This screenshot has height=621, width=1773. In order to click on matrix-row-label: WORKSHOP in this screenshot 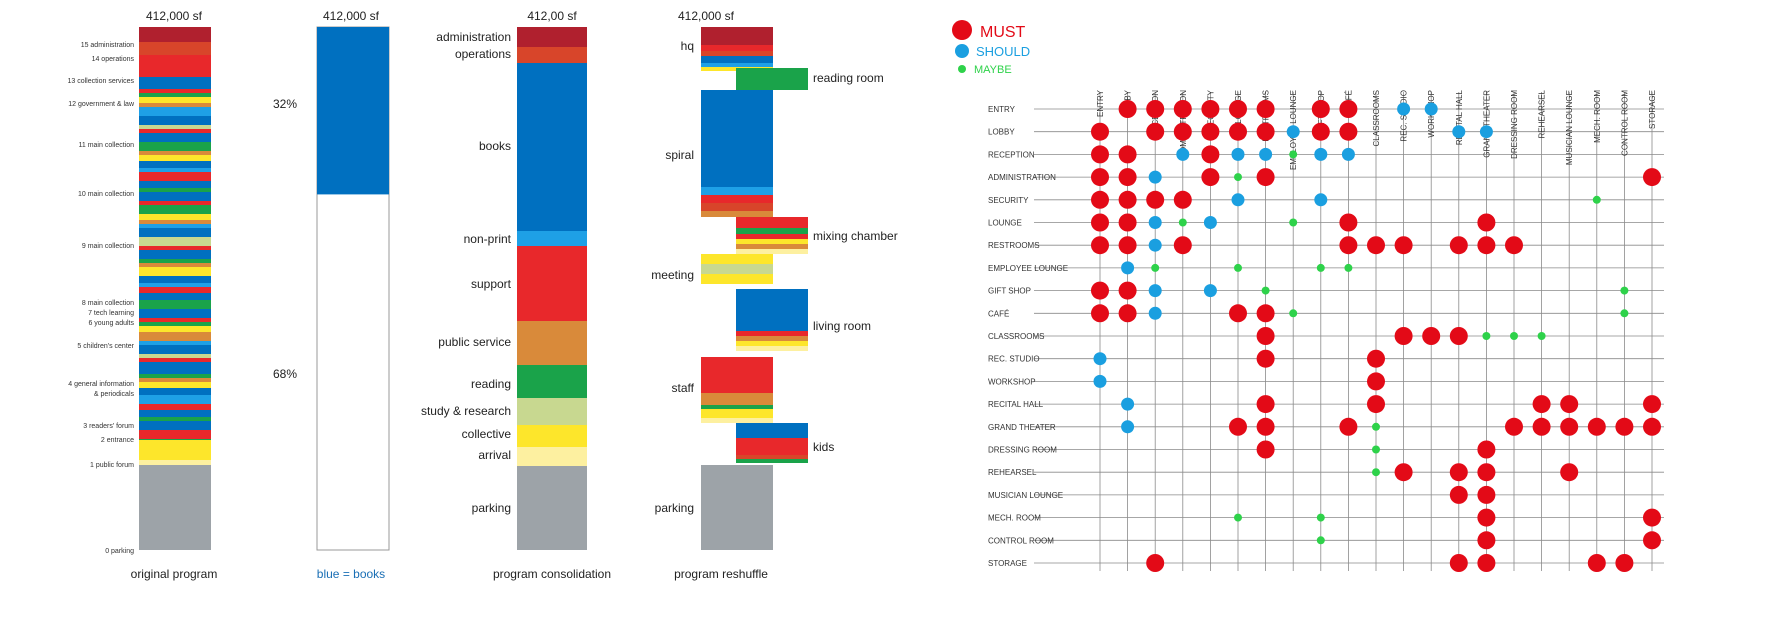, I will do `click(1012, 381)`.